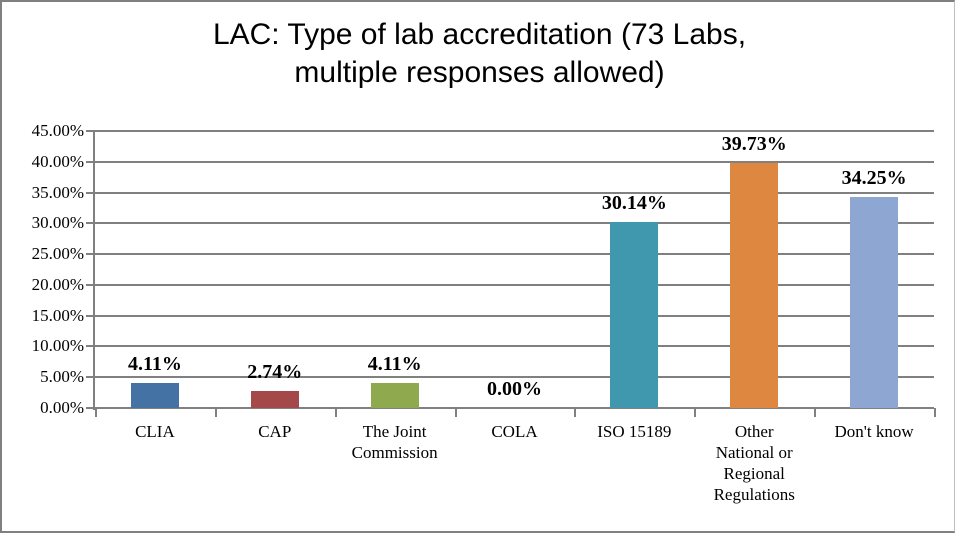 This screenshot has width=955, height=533. I want to click on data-label: 39.73%, so click(754, 144).